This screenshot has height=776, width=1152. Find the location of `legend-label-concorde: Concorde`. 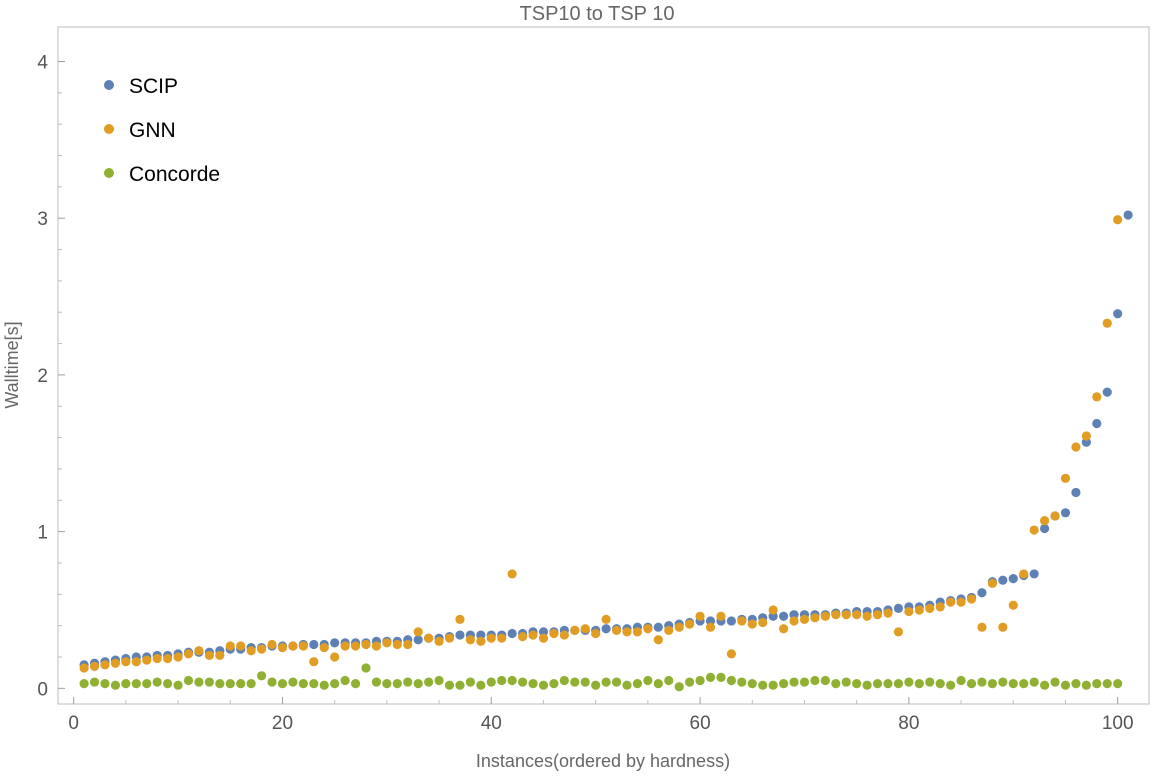

legend-label-concorde: Concorde is located at coordinates (174, 174).